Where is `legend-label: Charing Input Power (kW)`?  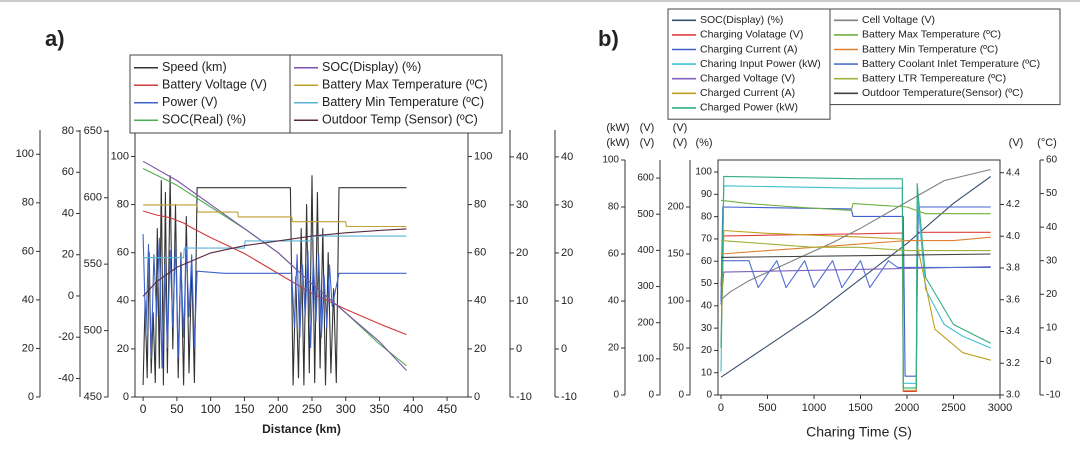
legend-label: Charing Input Power (kW) is located at coordinates (760, 64).